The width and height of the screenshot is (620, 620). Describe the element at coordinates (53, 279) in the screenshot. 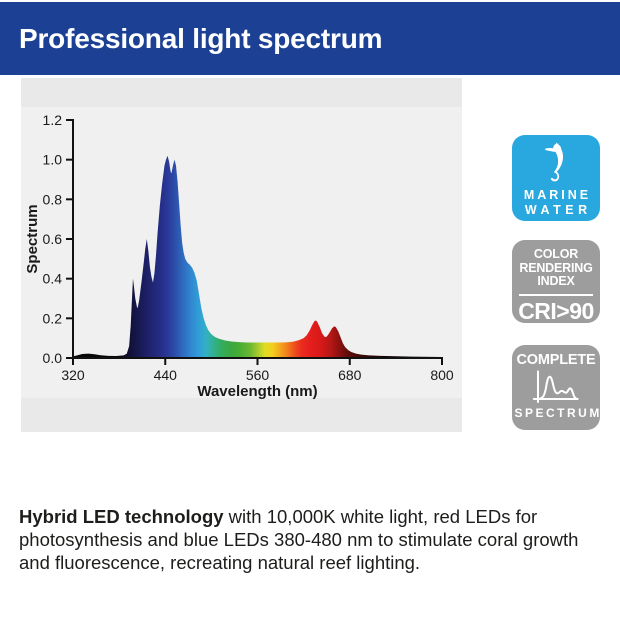

I see `y-tick-label: 0.4` at that location.